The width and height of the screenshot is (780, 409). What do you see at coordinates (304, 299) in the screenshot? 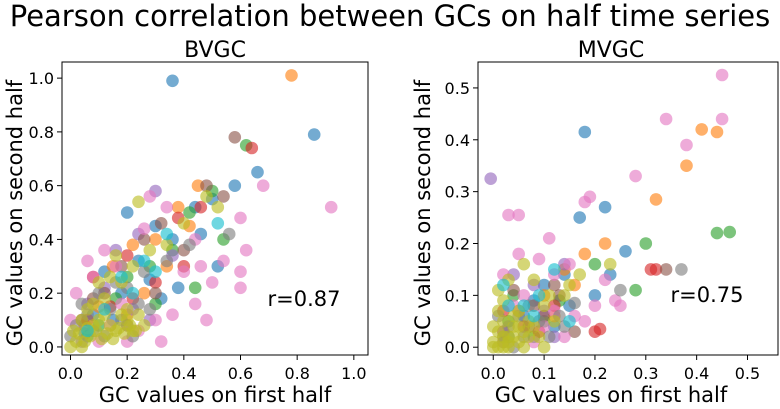
I see `bvgc-r-annotation: r=0.87` at bounding box center [304, 299].